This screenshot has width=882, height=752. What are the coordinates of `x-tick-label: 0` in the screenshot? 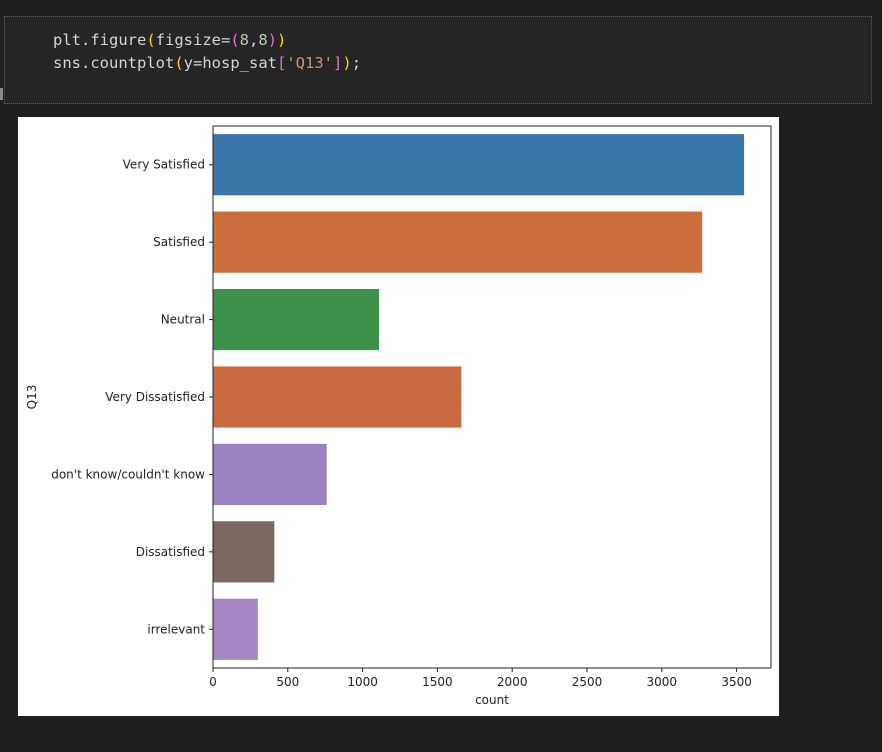 It's located at (213, 682).